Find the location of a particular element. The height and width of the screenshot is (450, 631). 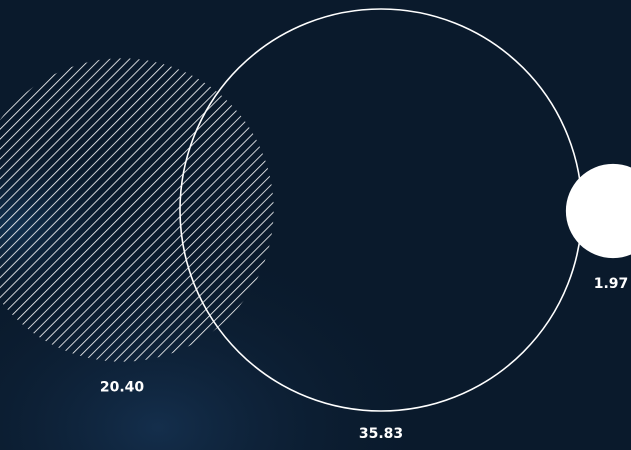

data-label-35-83: 35.83 is located at coordinates (381, 434).